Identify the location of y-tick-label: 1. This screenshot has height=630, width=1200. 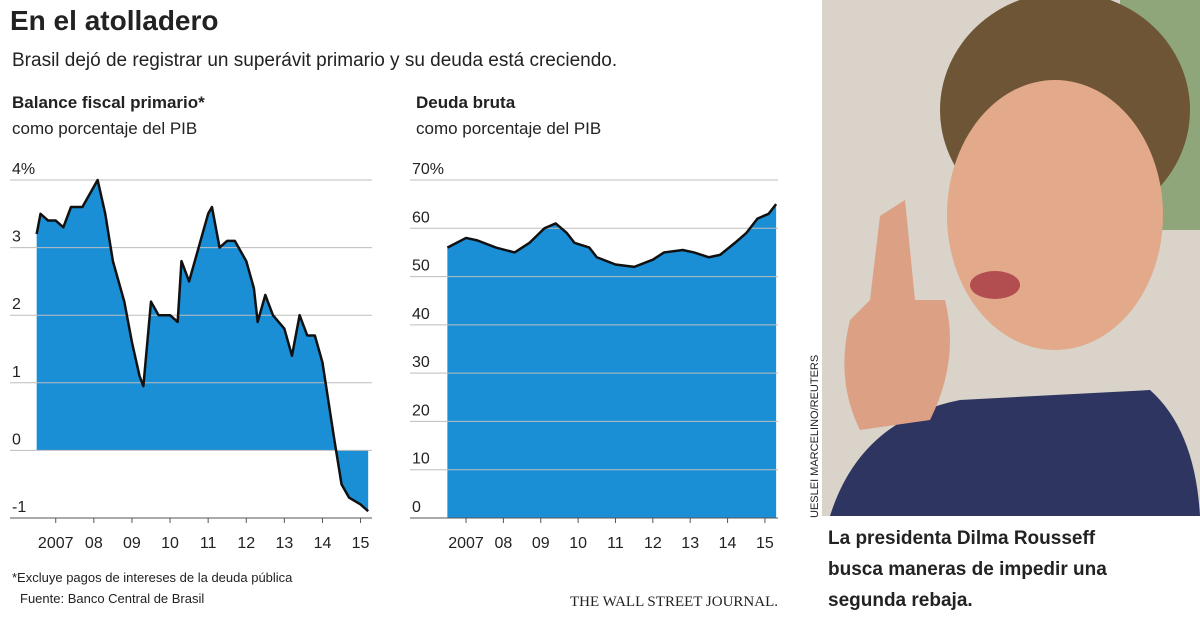
(16, 372).